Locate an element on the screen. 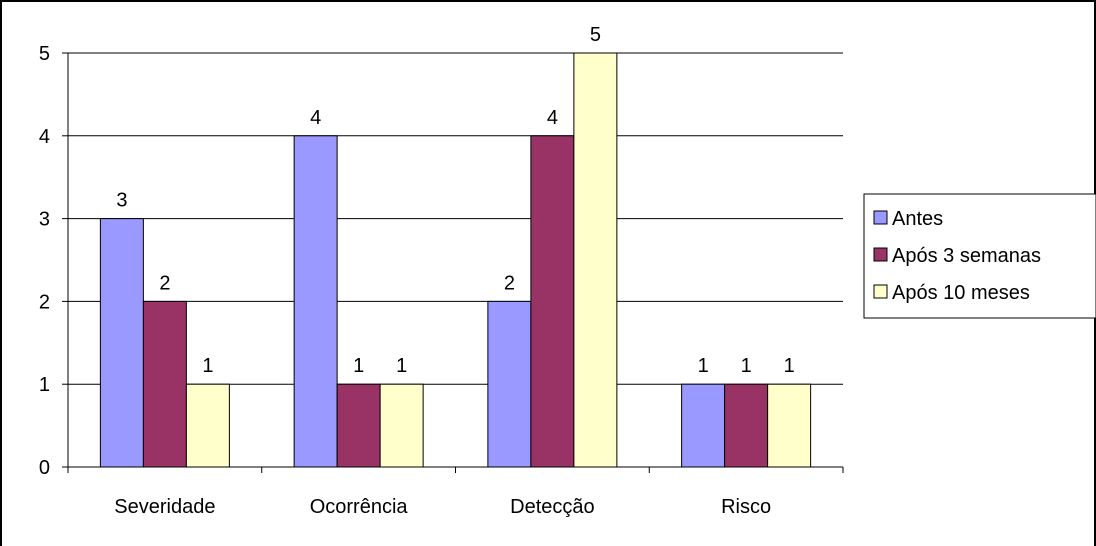 The height and width of the screenshot is (546, 1096). legend-box is located at coordinates (979, 256).